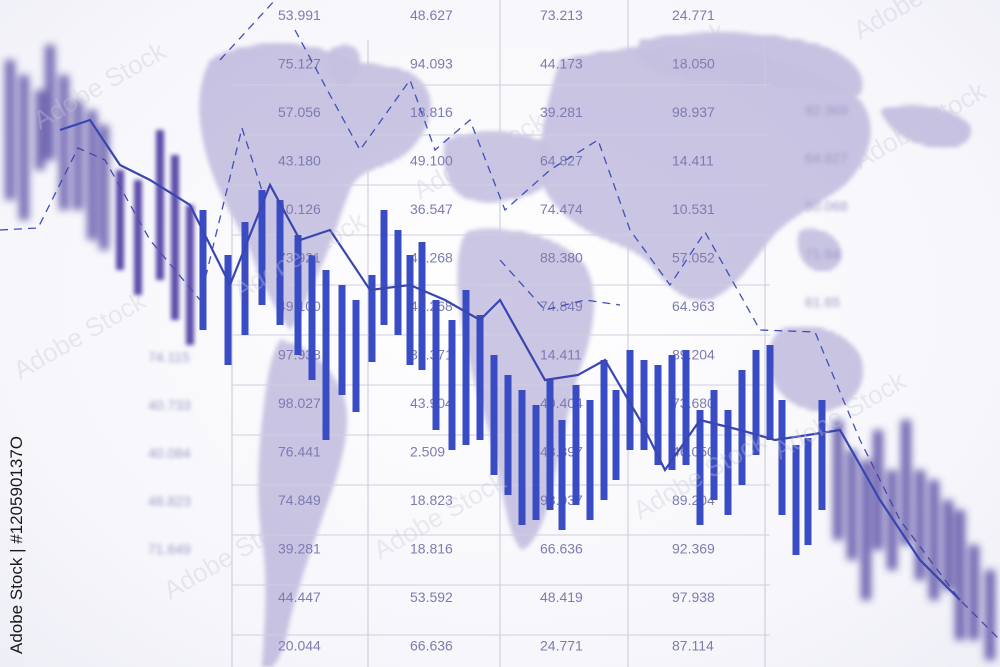 The width and height of the screenshot is (1000, 667). Describe the element at coordinates (693, 112) in the screenshot. I see `table-cell: 98.937` at that location.